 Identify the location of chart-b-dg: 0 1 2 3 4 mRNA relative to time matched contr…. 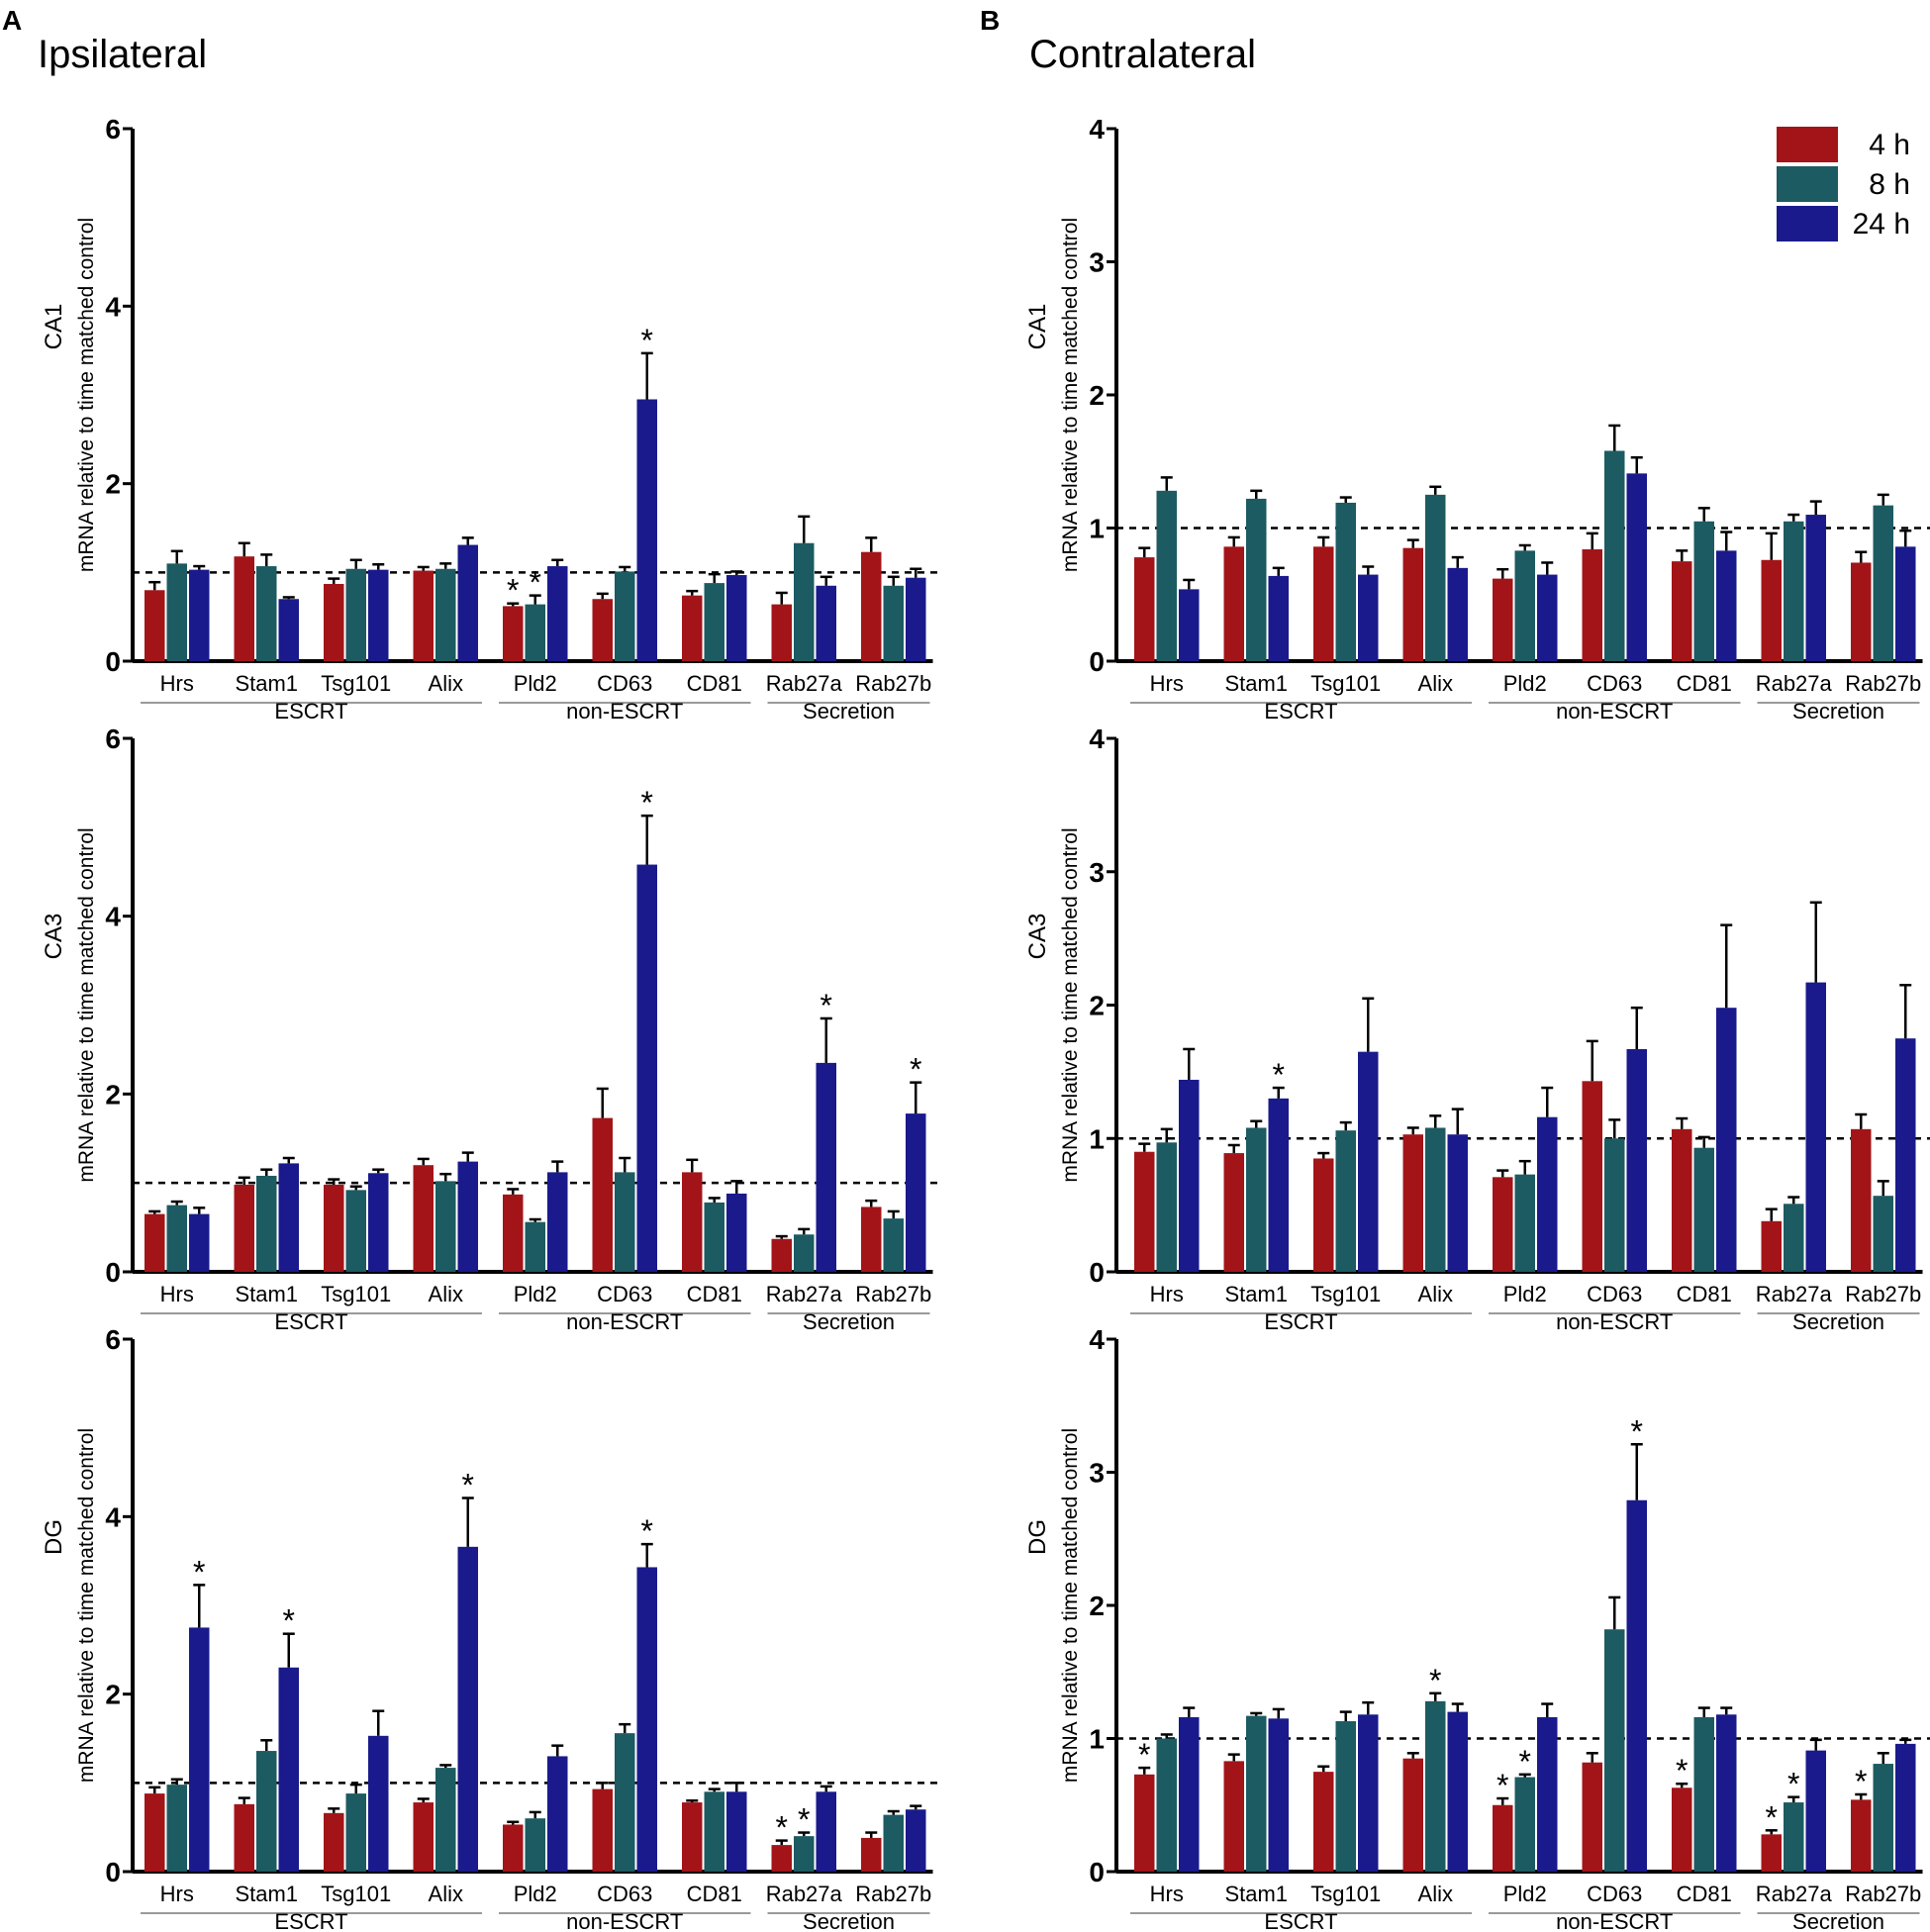
(1477, 1628).